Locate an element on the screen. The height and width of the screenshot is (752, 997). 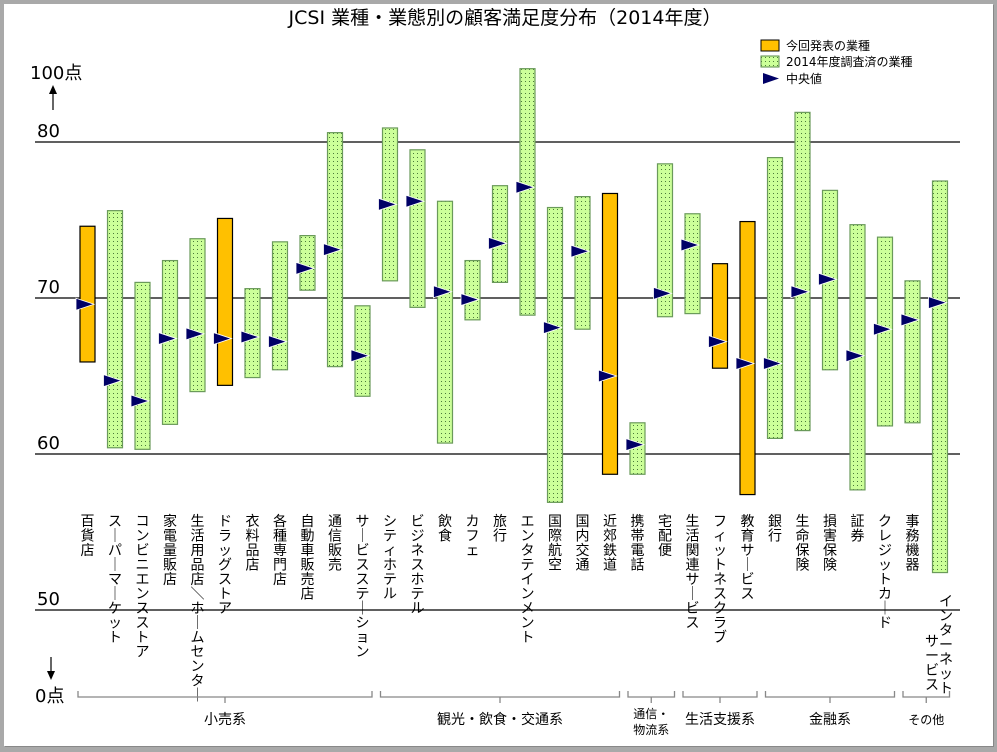
group-bracket: 小売系 is located at coordinates (225, 709).